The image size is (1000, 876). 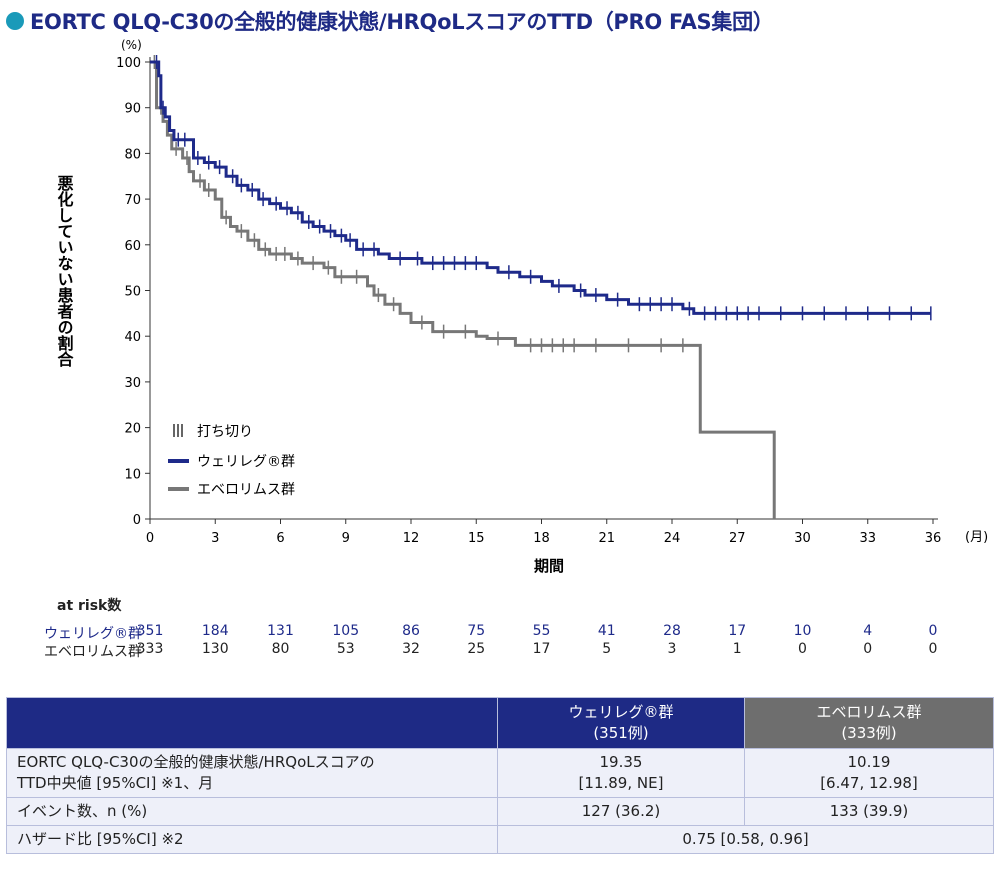 I want to click on at-risk-value: 75, so click(x=476, y=631).